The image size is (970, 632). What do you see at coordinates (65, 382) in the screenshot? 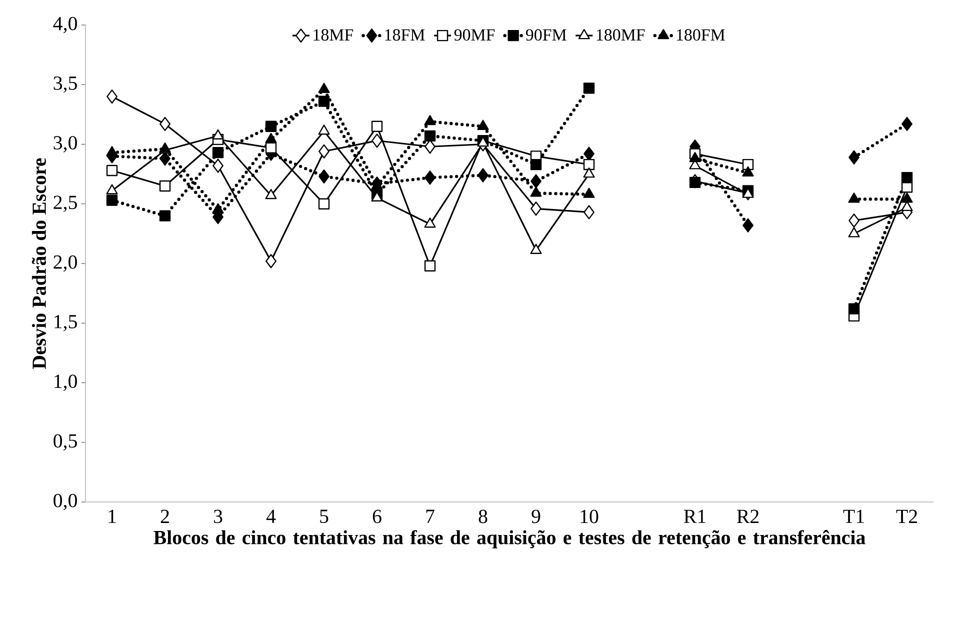
I see `y-tick-label: 1,0` at bounding box center [65, 382].